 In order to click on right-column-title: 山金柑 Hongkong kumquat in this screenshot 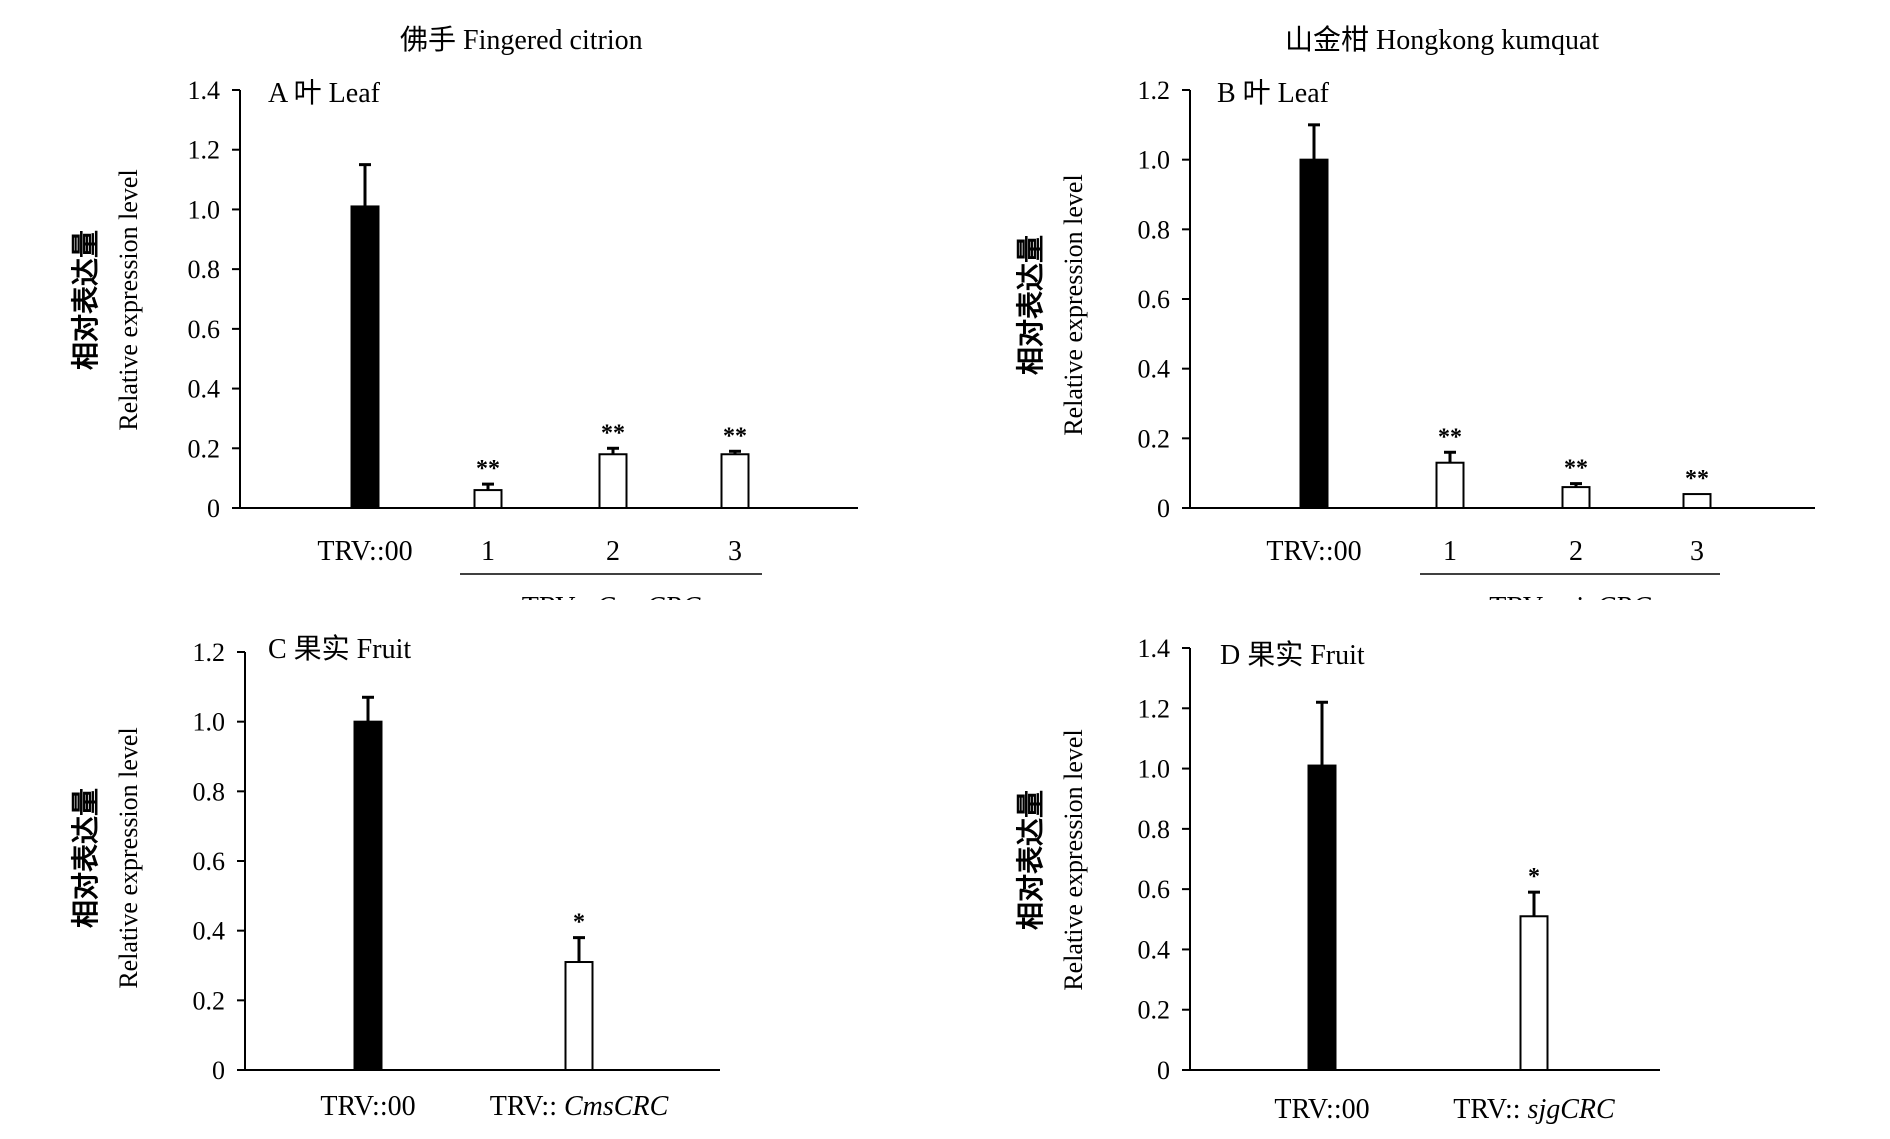, I will do `click(1442, 40)`.